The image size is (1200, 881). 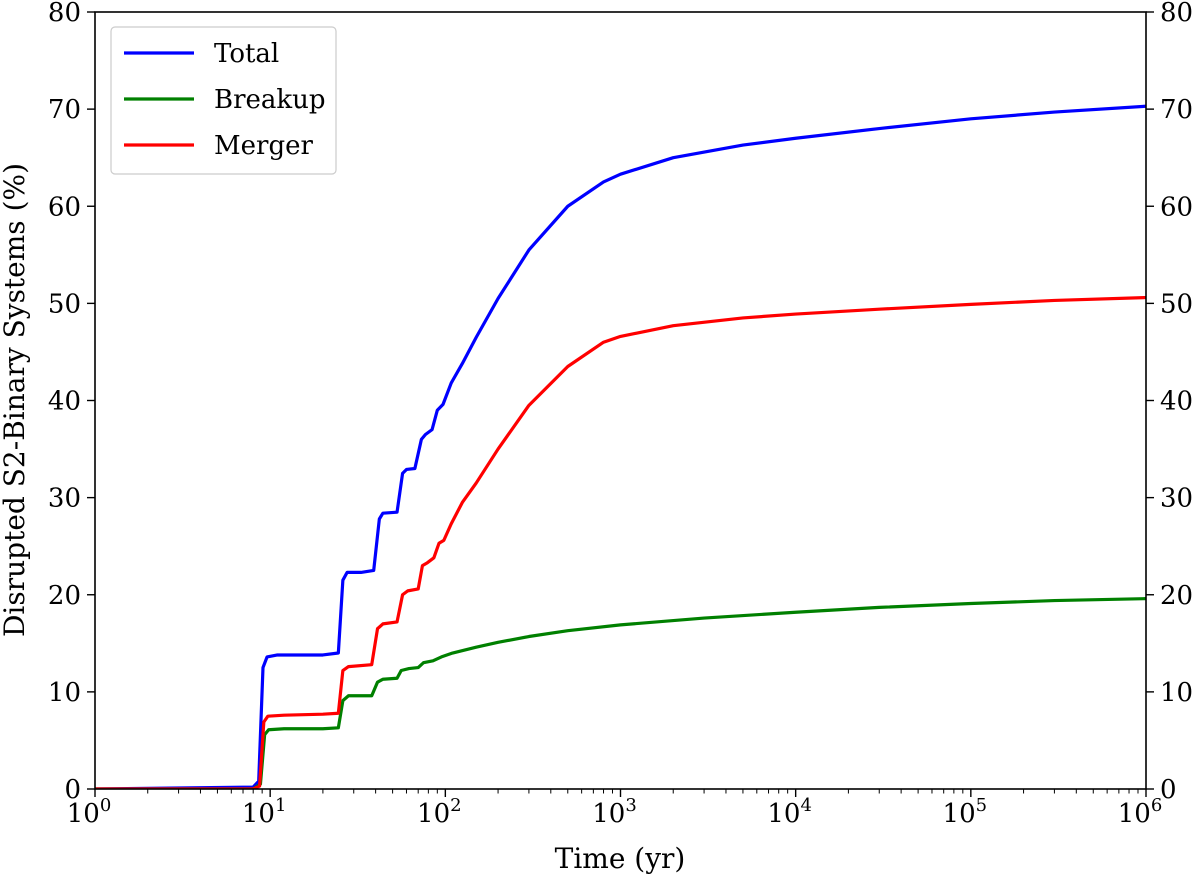 I want to click on y-tick-label-left: 40, so click(x=64, y=402).